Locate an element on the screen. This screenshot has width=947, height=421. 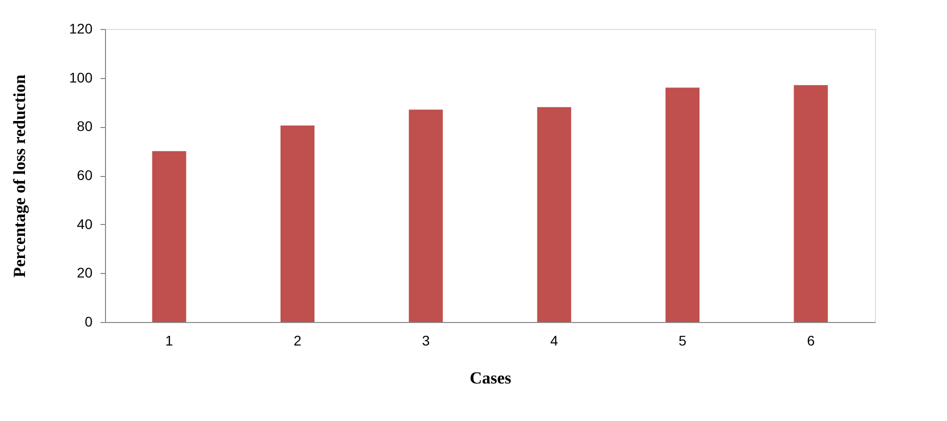
x-tick-label: 4 is located at coordinates (554, 340).